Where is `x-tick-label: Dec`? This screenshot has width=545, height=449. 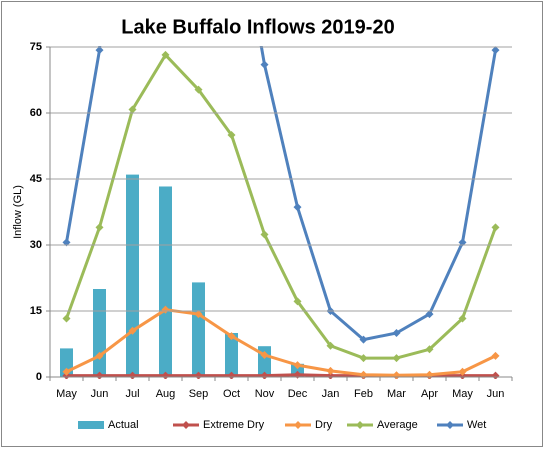 x-tick-label: Dec is located at coordinates (298, 394).